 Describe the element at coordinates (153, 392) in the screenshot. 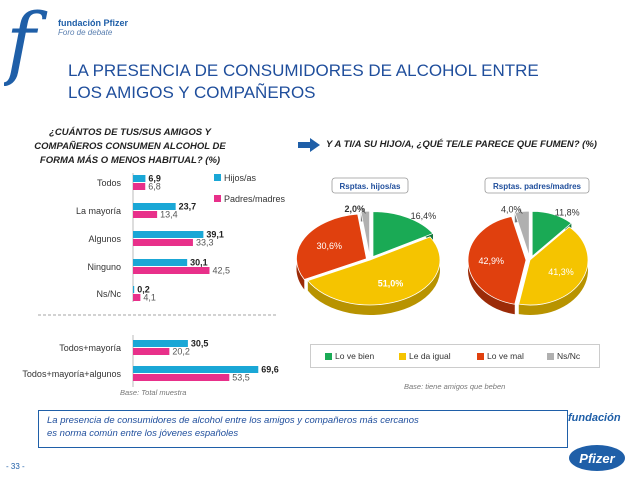

I see `base-note-1: Base: Total muestra` at that location.